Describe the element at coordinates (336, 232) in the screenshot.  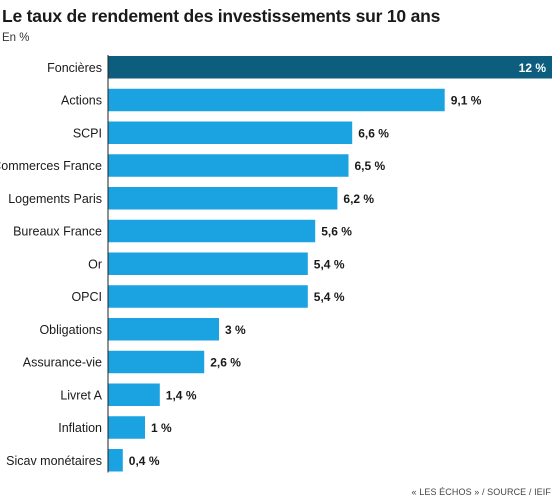
I see `data-label: 5,6 %` at that location.